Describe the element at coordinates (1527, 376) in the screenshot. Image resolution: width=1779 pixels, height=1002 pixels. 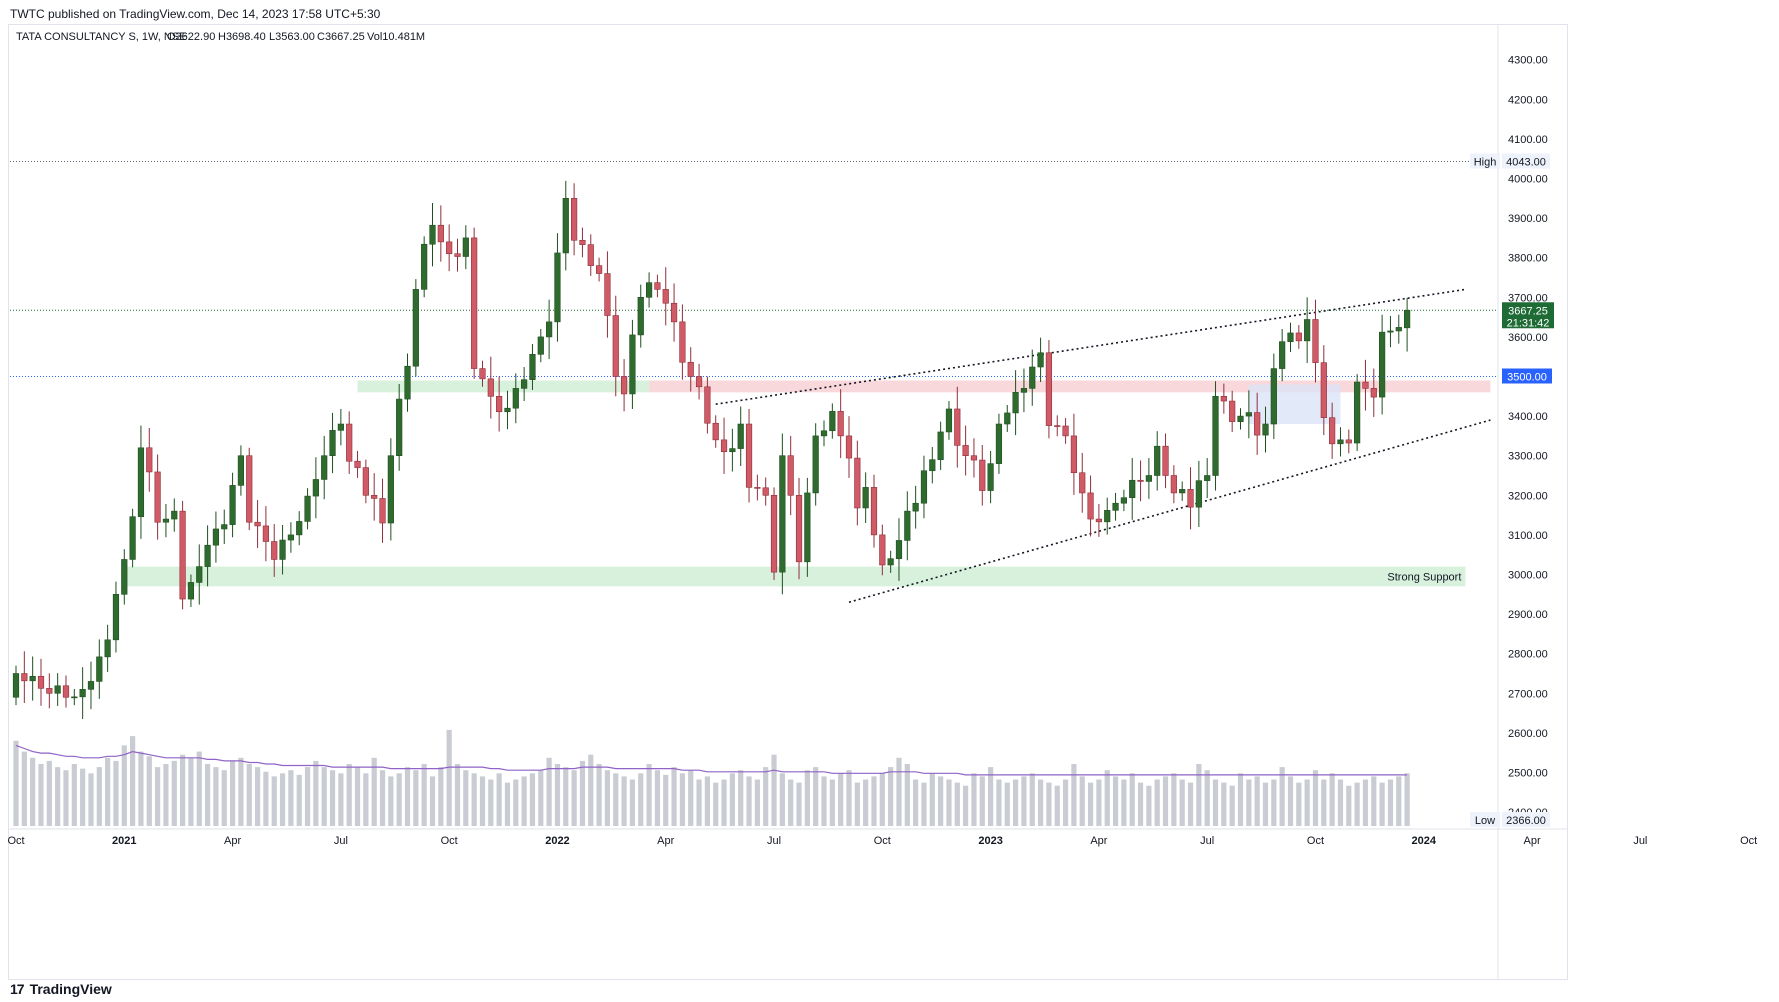
I see `level-price-badge` at that location.